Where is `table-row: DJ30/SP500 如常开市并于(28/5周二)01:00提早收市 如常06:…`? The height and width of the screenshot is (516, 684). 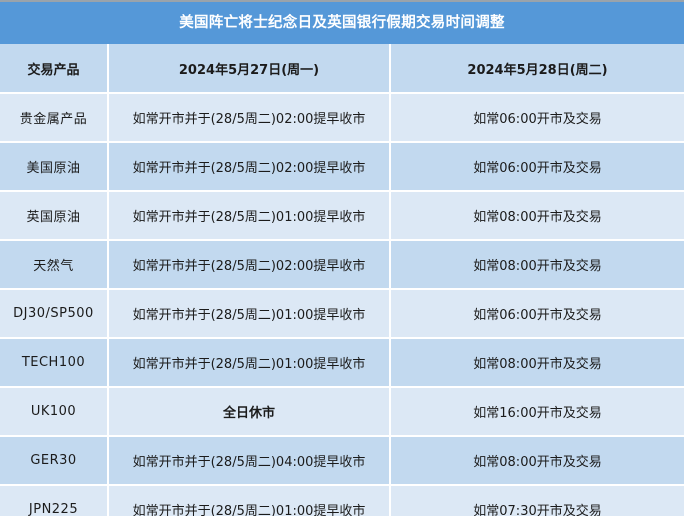
table-row: DJ30/SP500 如常开市并于(28/5周二)01:00提早收市 如常06:… is located at coordinates (342, 314).